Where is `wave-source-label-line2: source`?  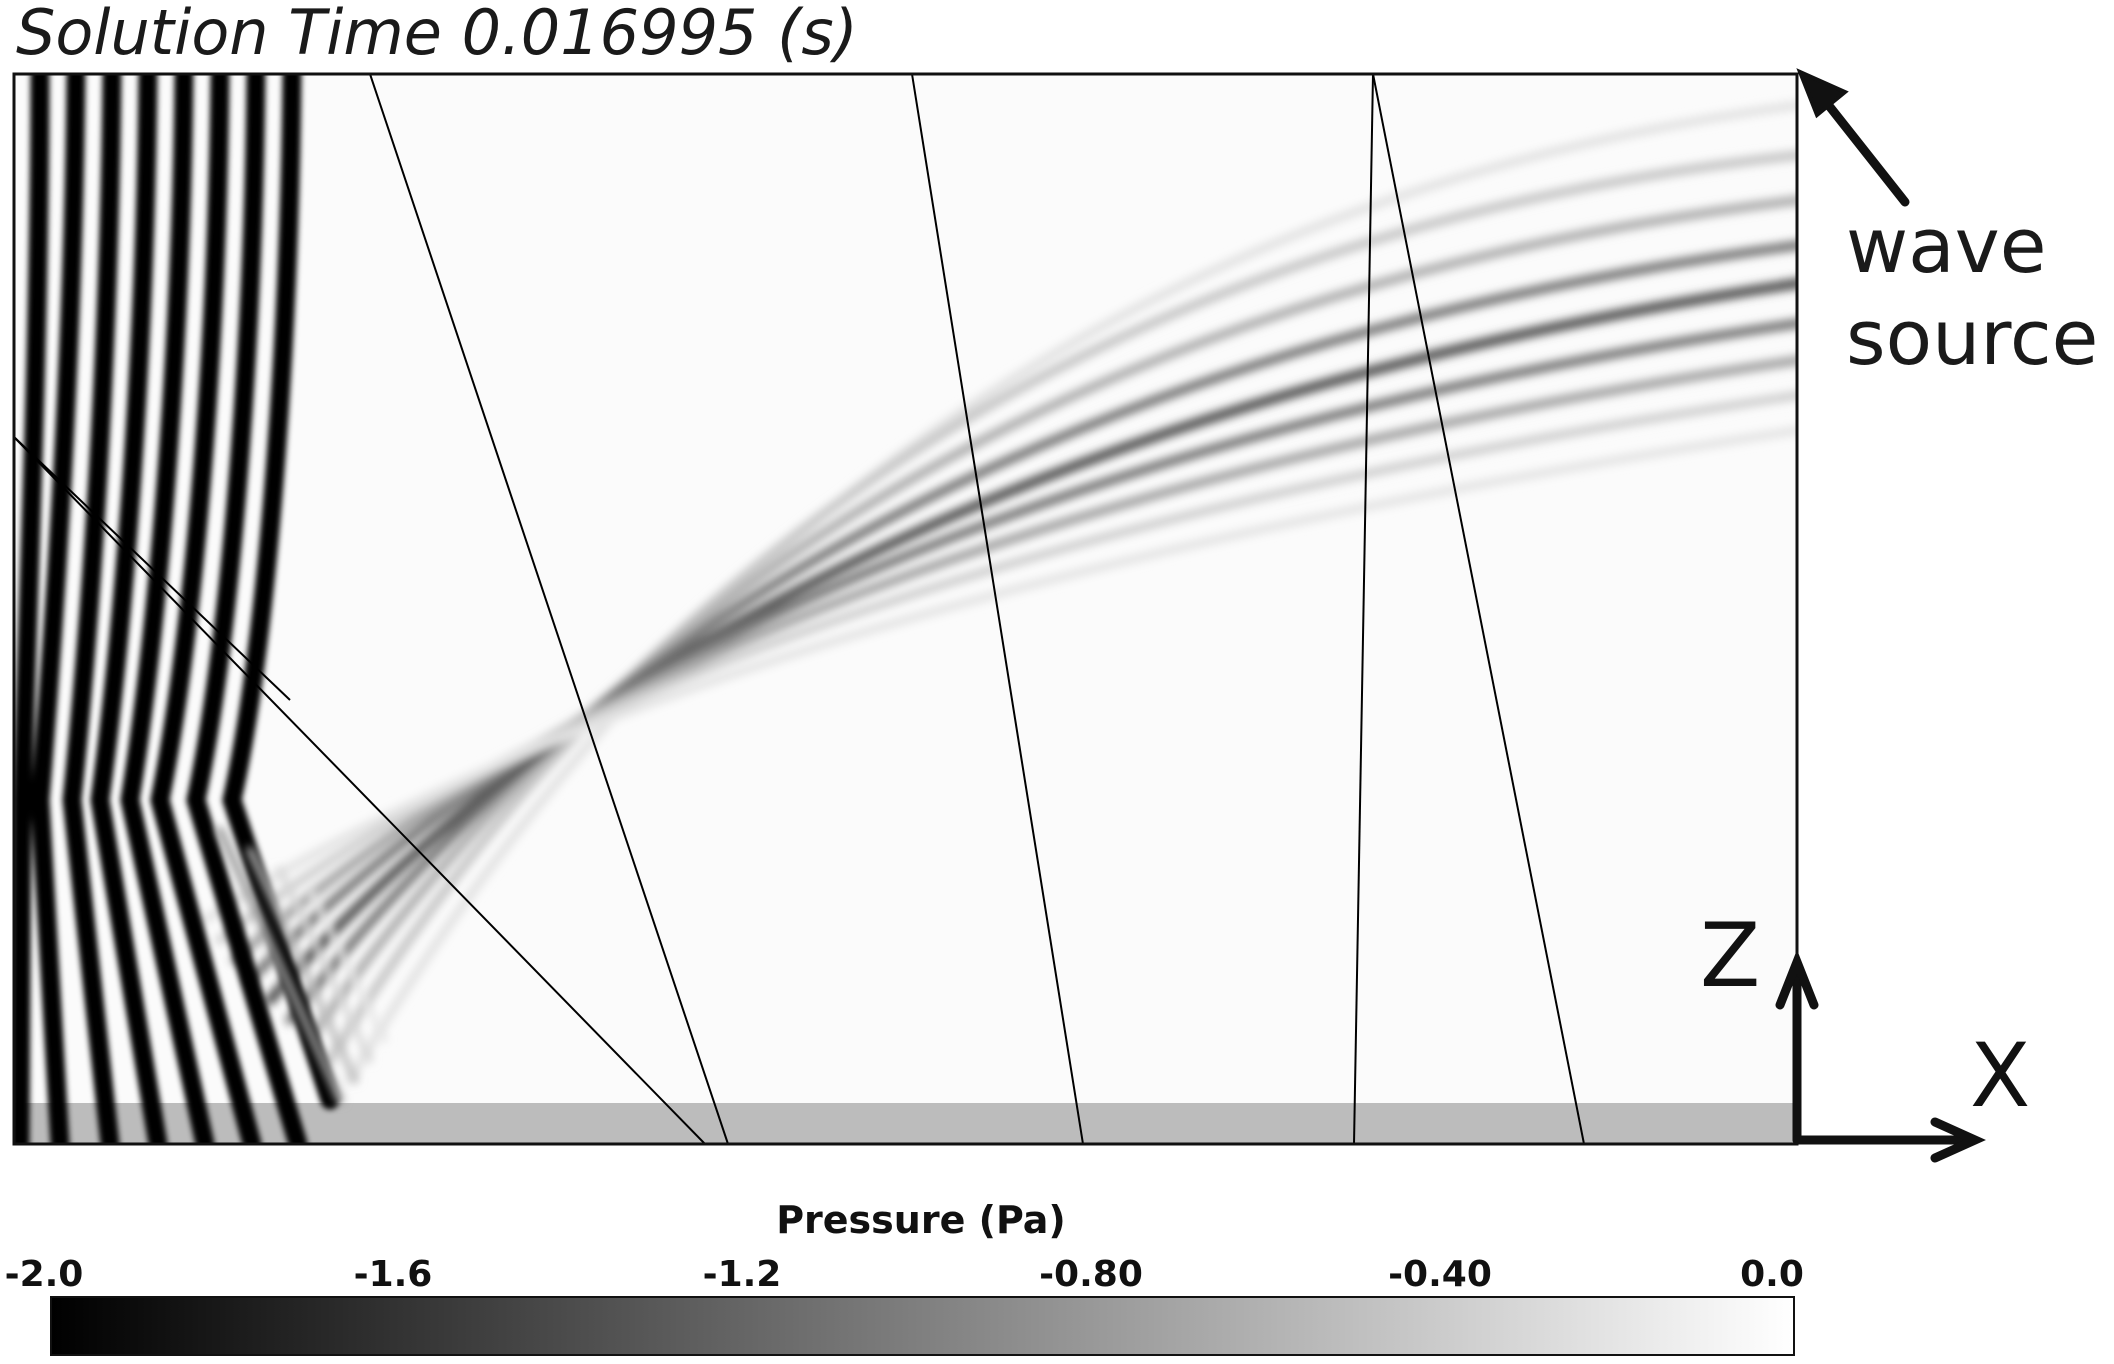
wave-source-label-line2: source is located at coordinates (1972, 337).